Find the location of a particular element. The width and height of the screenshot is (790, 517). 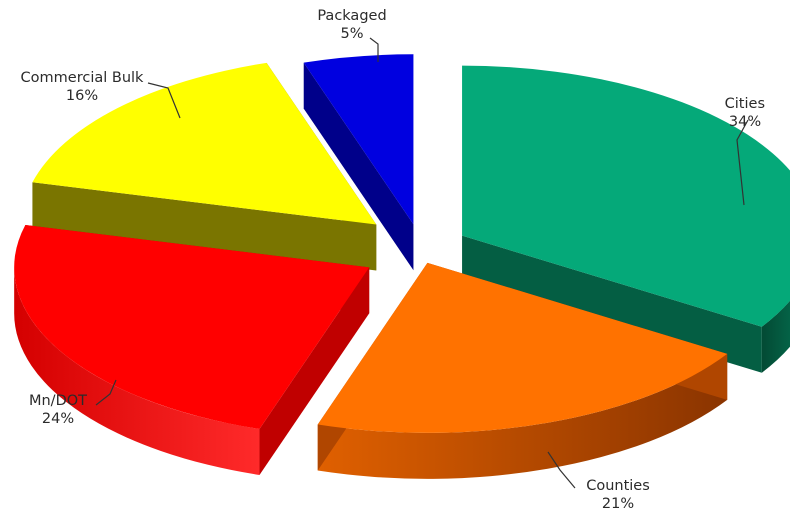

leader-line-packaged is located at coordinates (374, 49).